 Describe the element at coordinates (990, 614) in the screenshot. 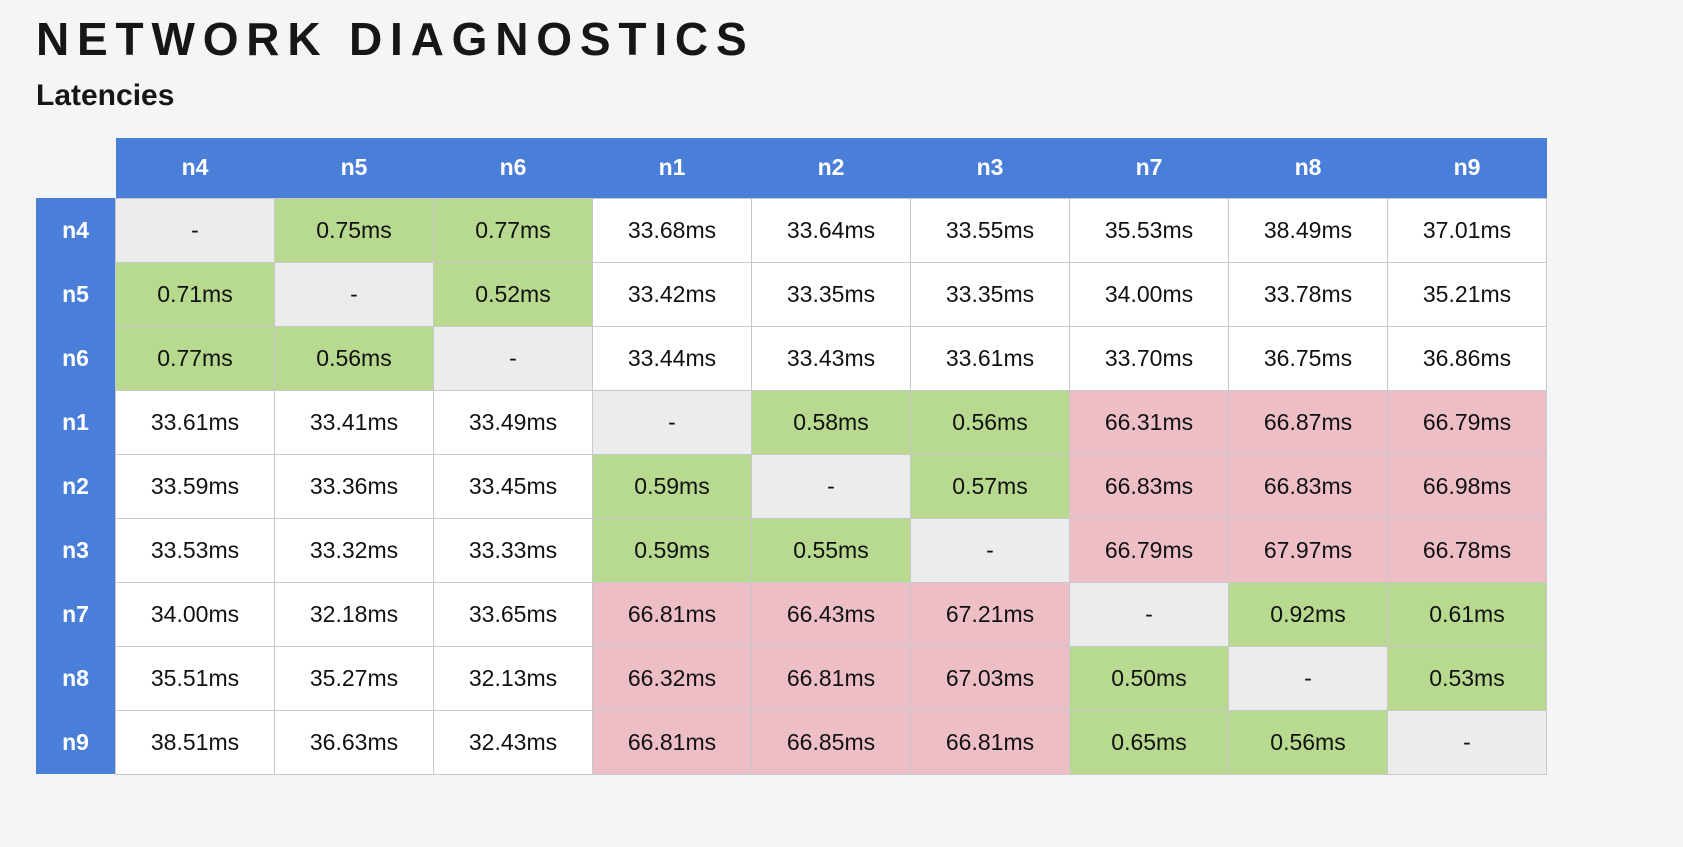

I see `latency-cell-n7-n3: 67.21ms` at that location.